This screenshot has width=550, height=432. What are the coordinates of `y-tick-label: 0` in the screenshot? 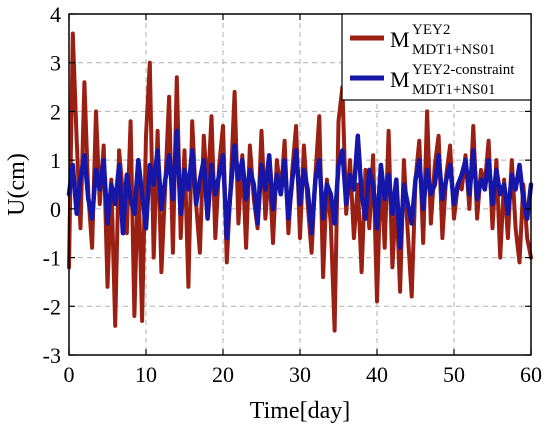 It's located at (55, 209).